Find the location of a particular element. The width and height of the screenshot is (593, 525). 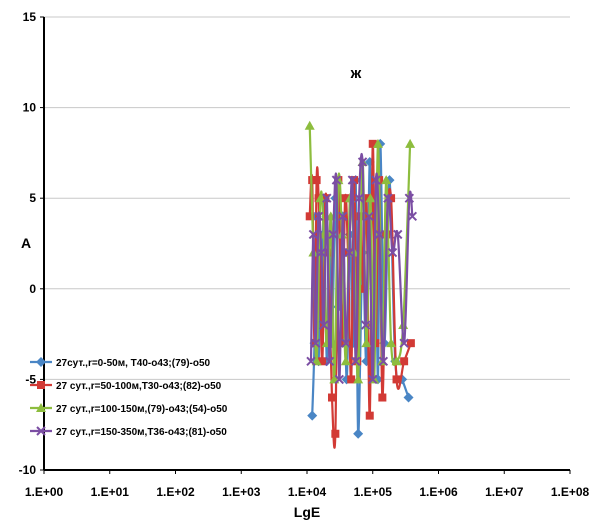

y-axis-label: A is located at coordinates (26, 243).